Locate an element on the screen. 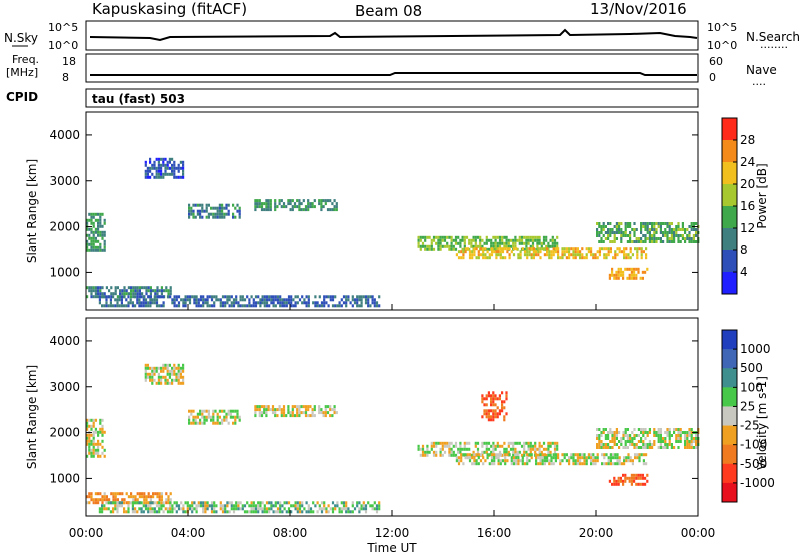 This screenshot has height=554, width=800. colorbar-tick-label: -1000 is located at coordinates (757, 483).